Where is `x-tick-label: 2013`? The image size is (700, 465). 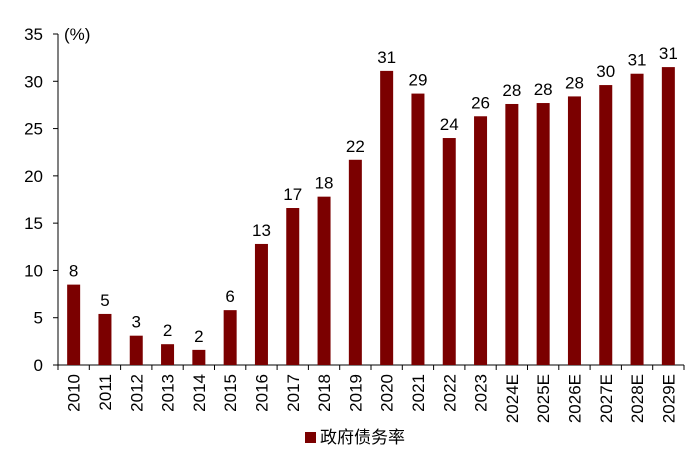 x-tick-label: 2013 is located at coordinates (168, 393).